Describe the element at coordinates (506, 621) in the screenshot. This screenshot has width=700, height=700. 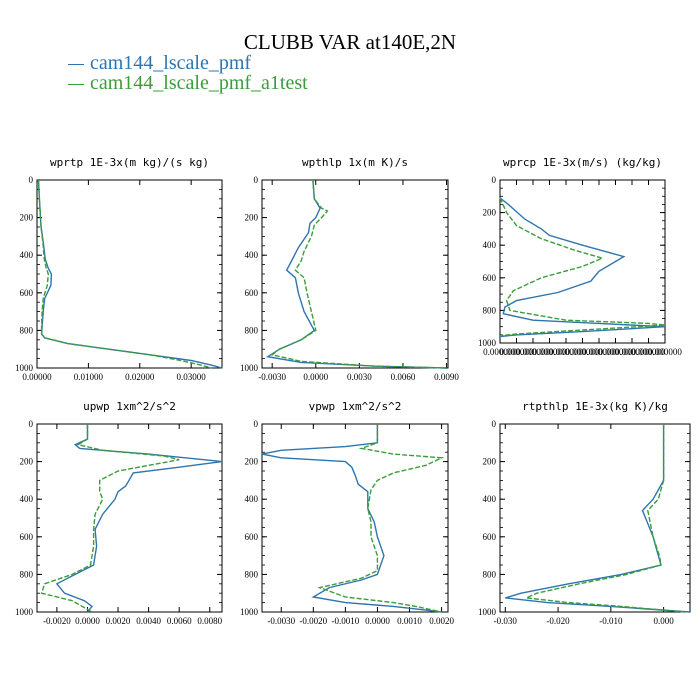
I see `x-tick-label: -0.030` at that location.